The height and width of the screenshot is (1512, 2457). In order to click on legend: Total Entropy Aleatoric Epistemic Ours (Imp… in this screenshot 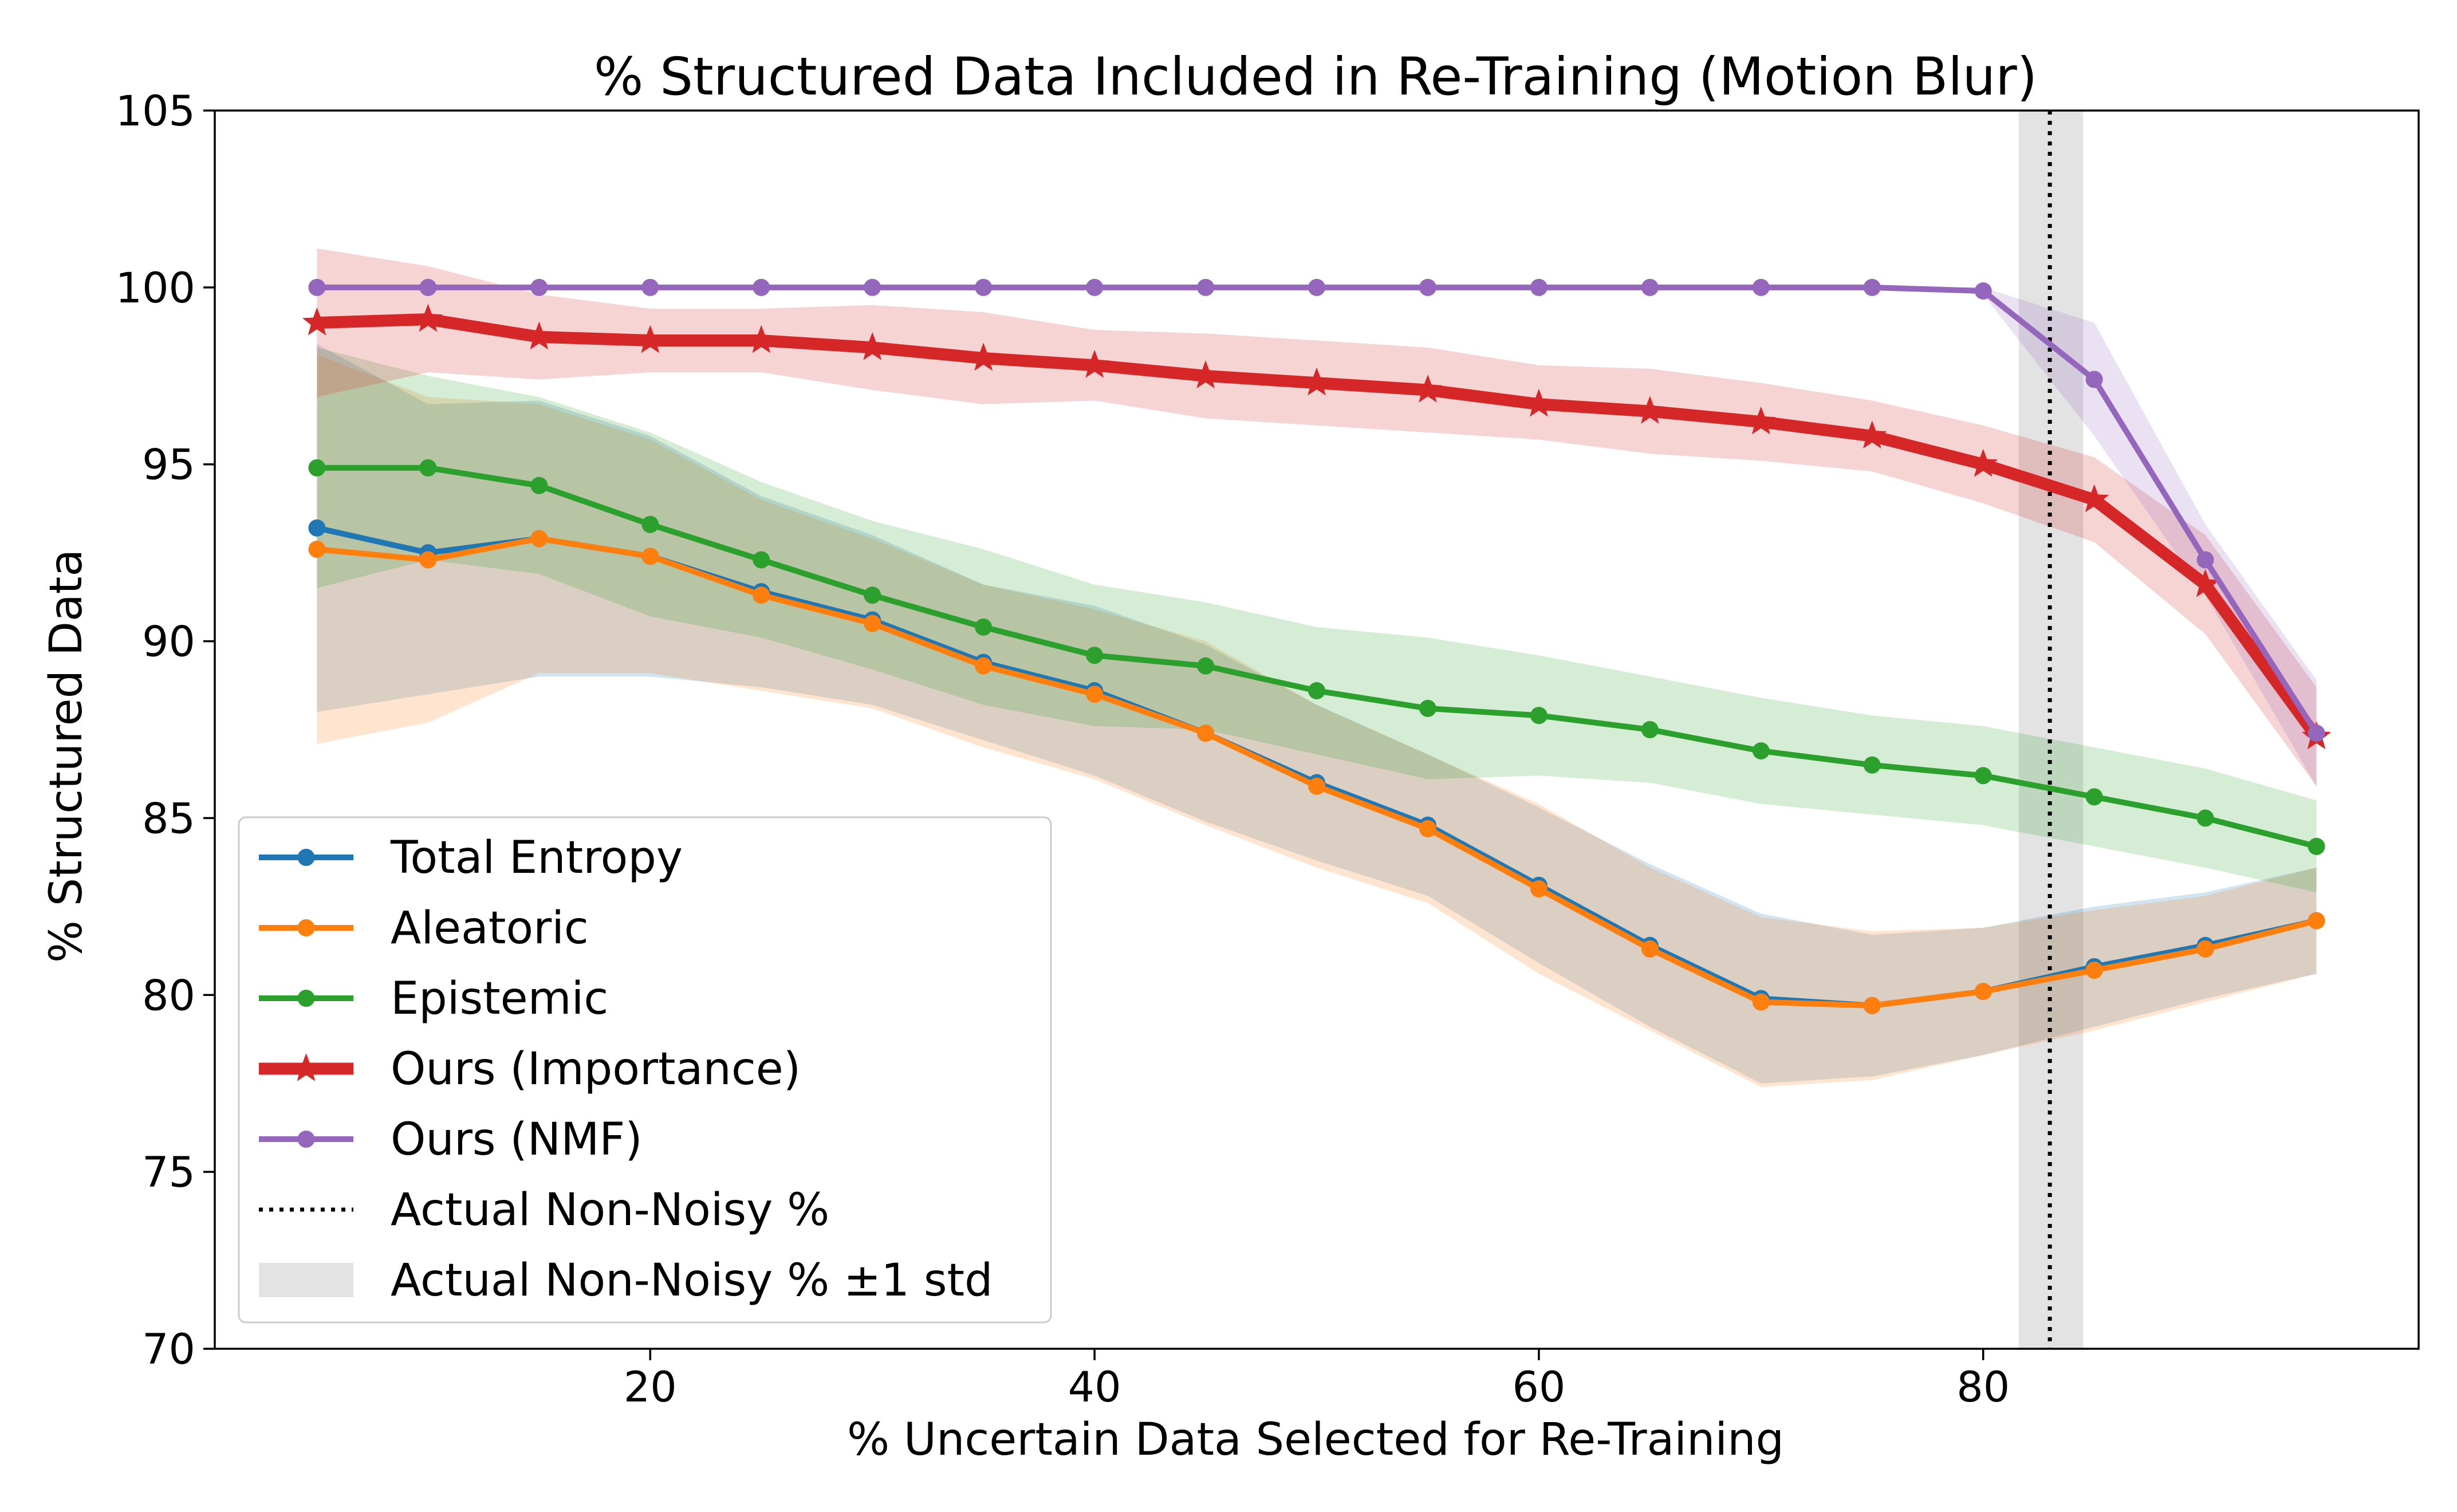, I will do `click(645, 1070)`.